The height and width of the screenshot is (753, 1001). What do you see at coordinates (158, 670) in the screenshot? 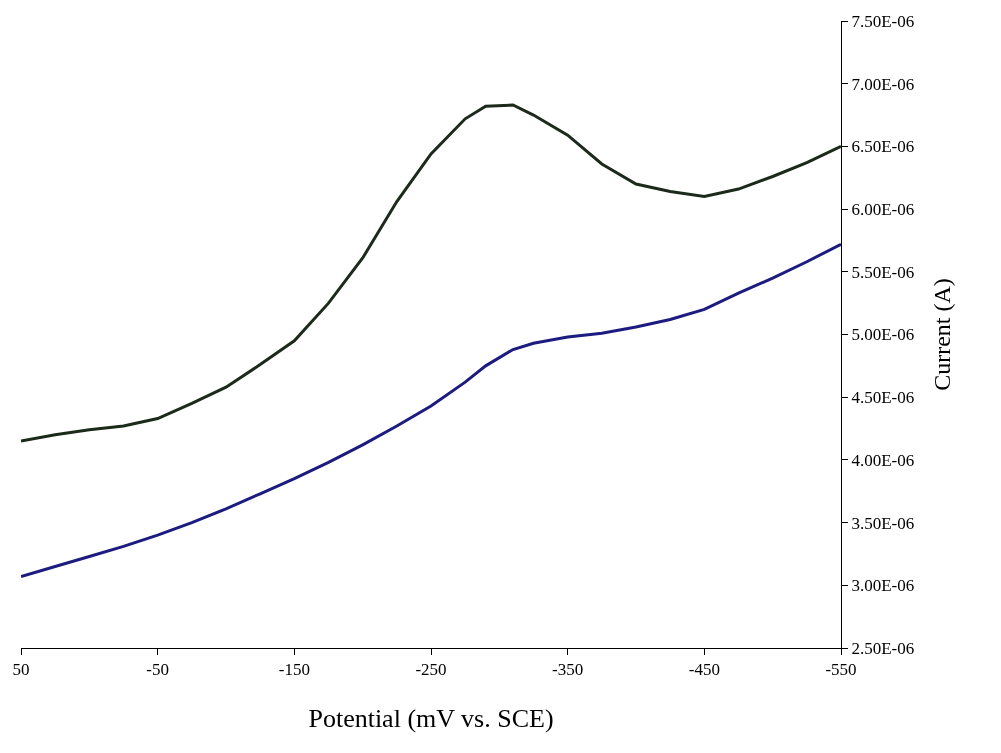
I see `x-tick-label: -50` at bounding box center [158, 670].